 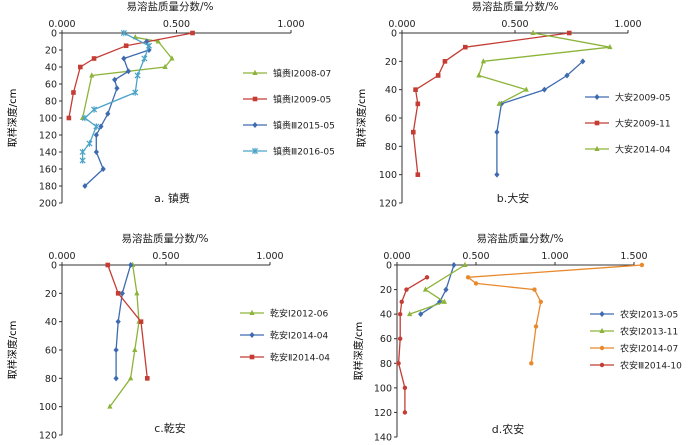 I want to click on legend-item: 农安Ⅰ2013-11, so click(x=634, y=332).